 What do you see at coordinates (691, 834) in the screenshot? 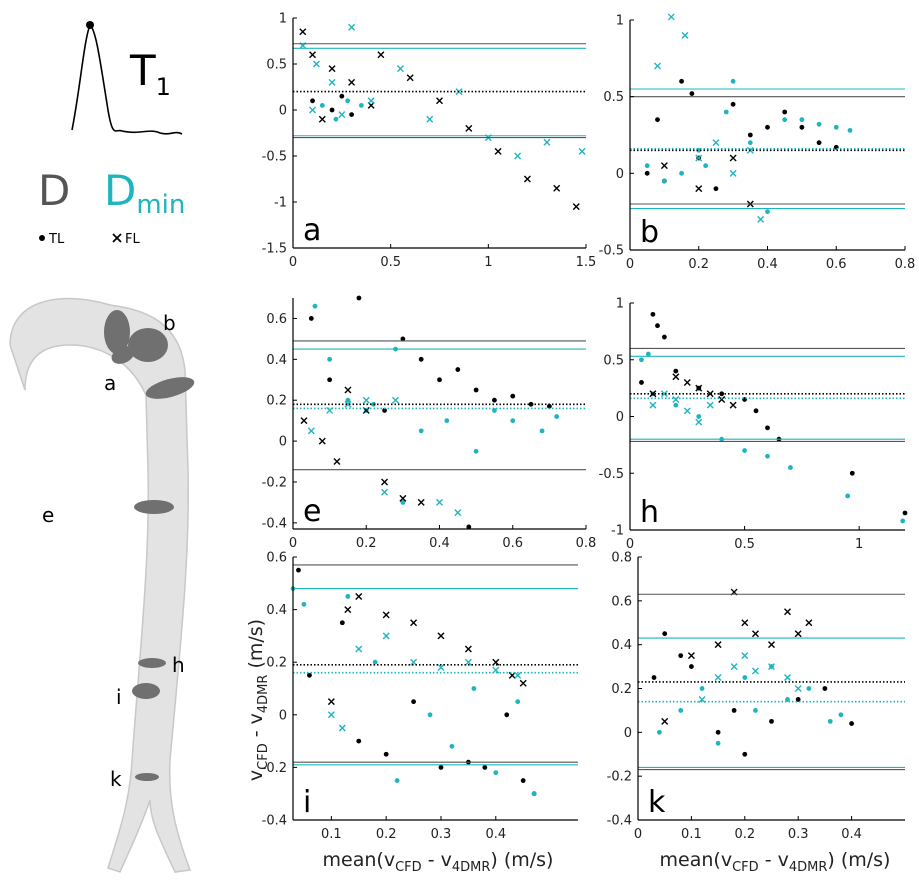
I see `x-tick-label: 0.1` at bounding box center [691, 834].